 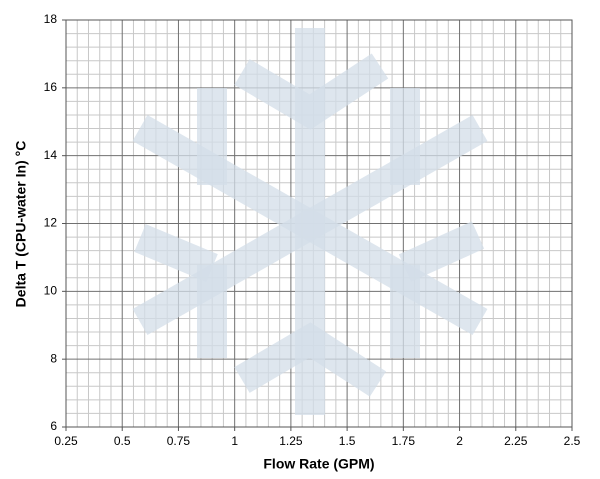 I want to click on x-tick-label: 1, so click(x=234, y=441).